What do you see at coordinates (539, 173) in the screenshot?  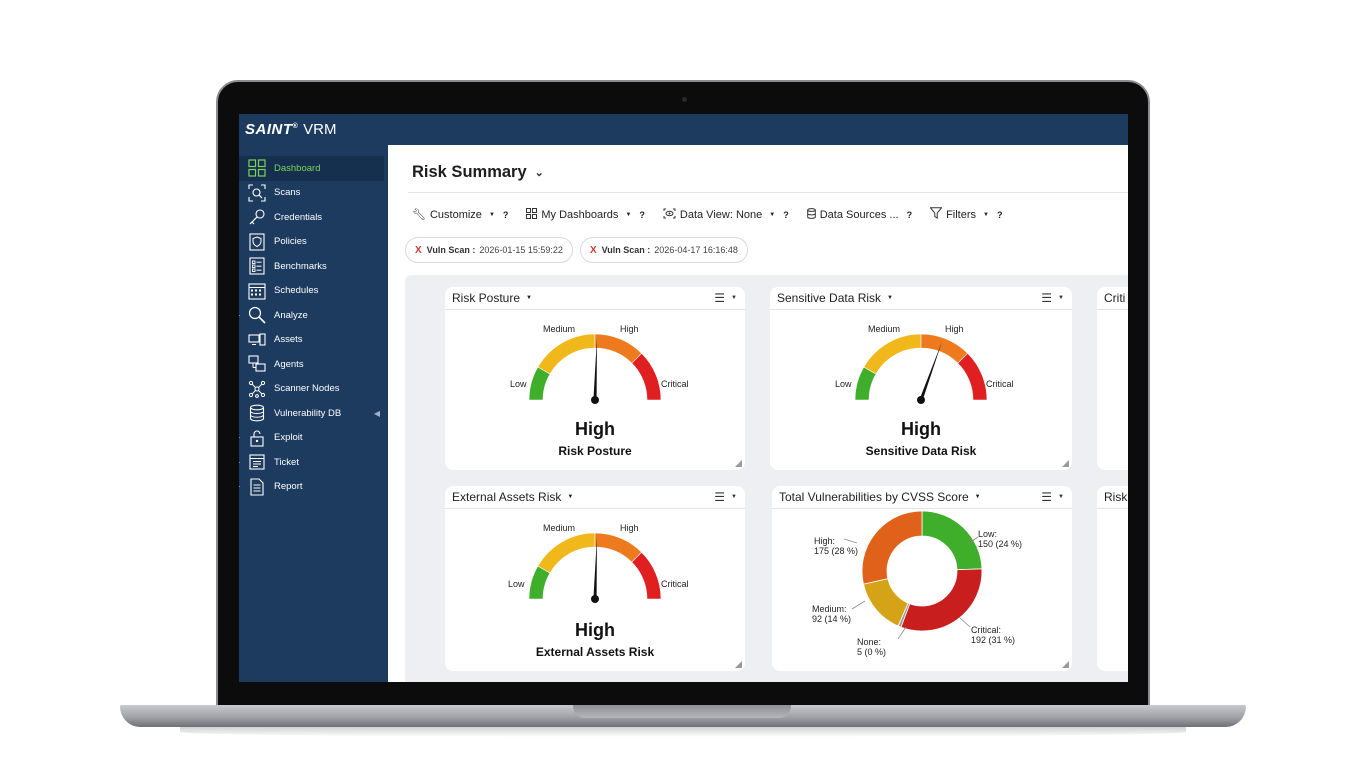 I see `chevron-down-icon: ⌄` at bounding box center [539, 173].